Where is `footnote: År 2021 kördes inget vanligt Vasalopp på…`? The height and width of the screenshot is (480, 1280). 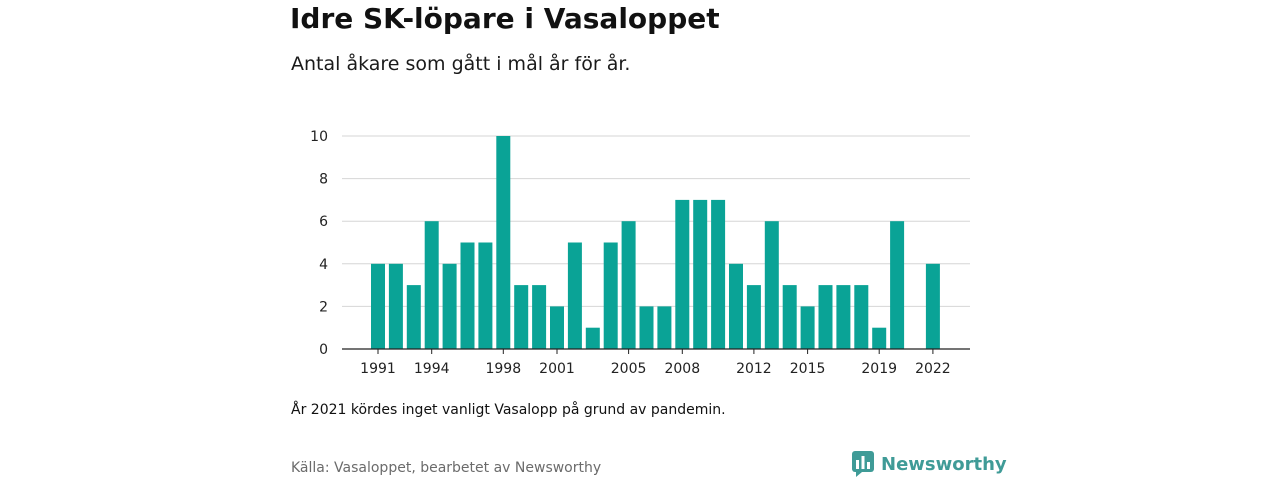
footnote: År 2021 kördes inget vanligt Vasalopp på… is located at coordinates (508, 410).